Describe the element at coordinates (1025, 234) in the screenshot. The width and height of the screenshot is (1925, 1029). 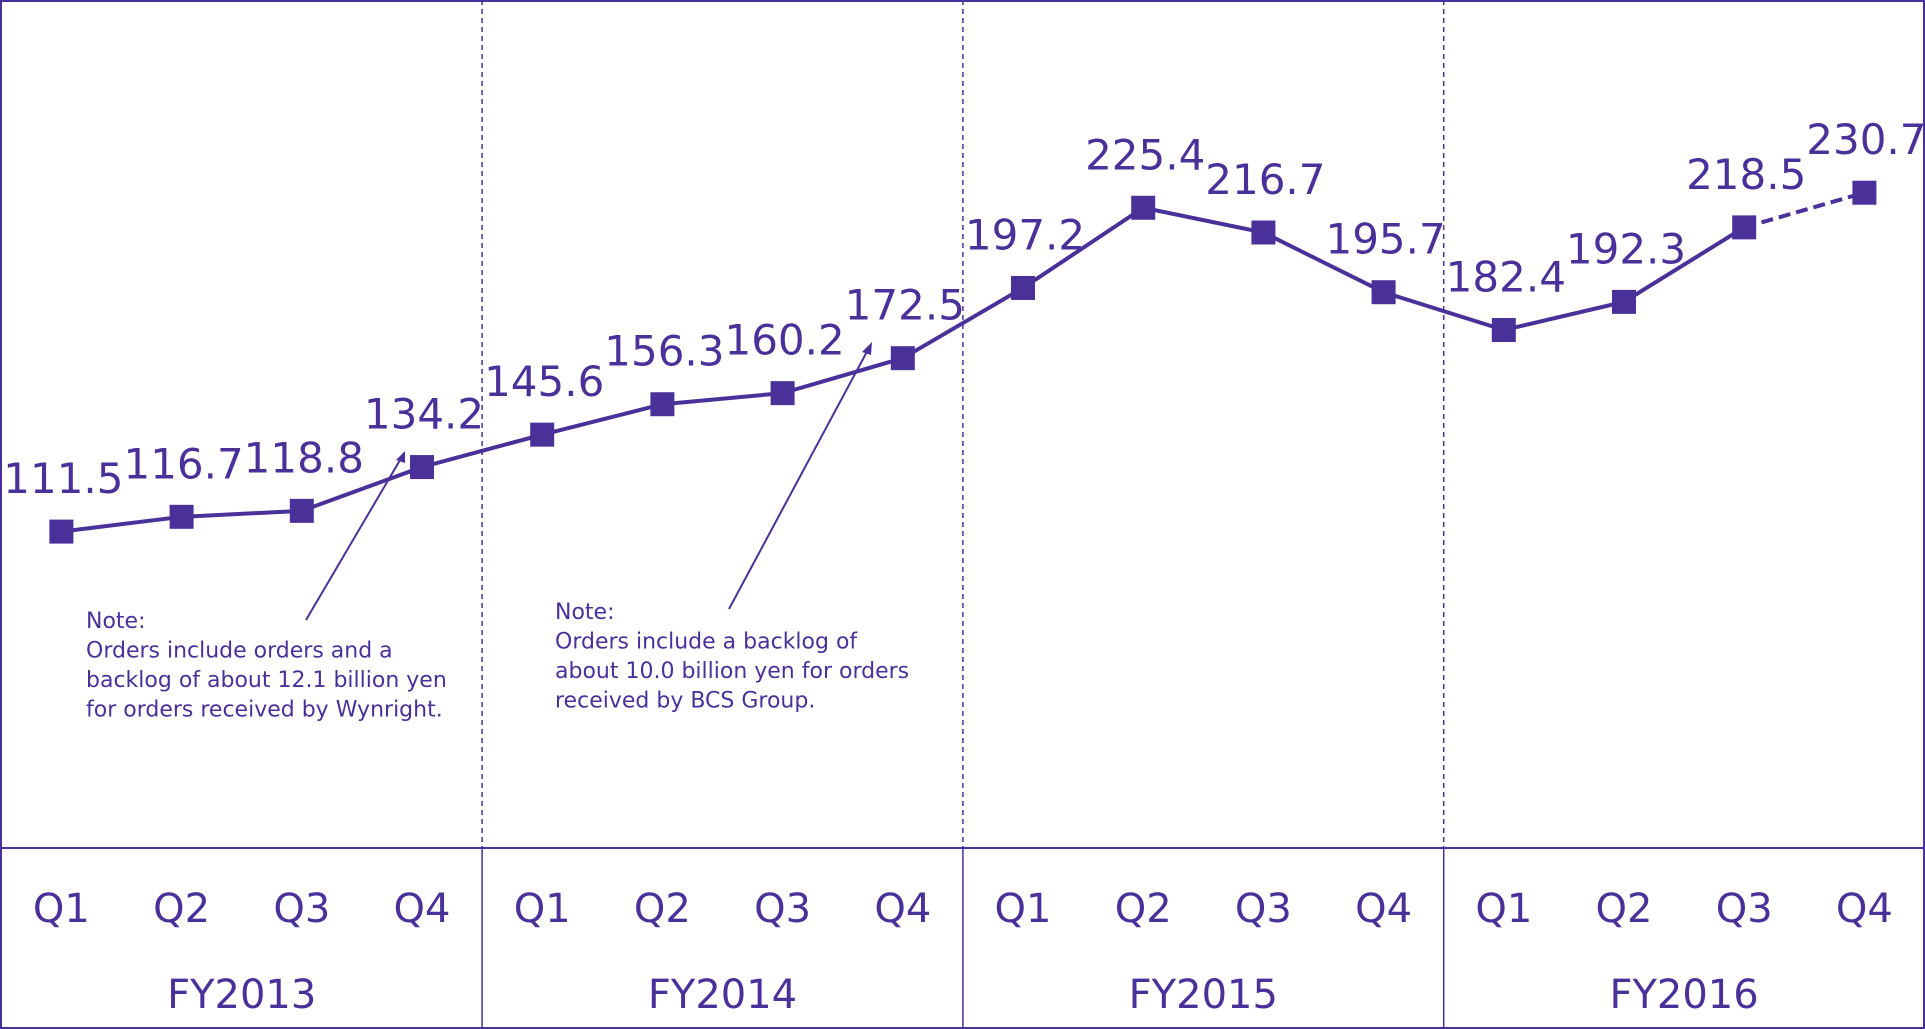
I see `data-label: 197.2` at that location.